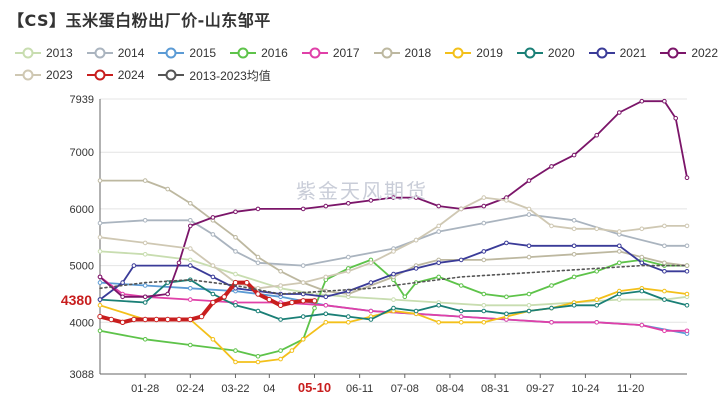  Describe the element at coordinates (43, 53) in the screenshot. I see `legend-item-2013: 2013` at that location.